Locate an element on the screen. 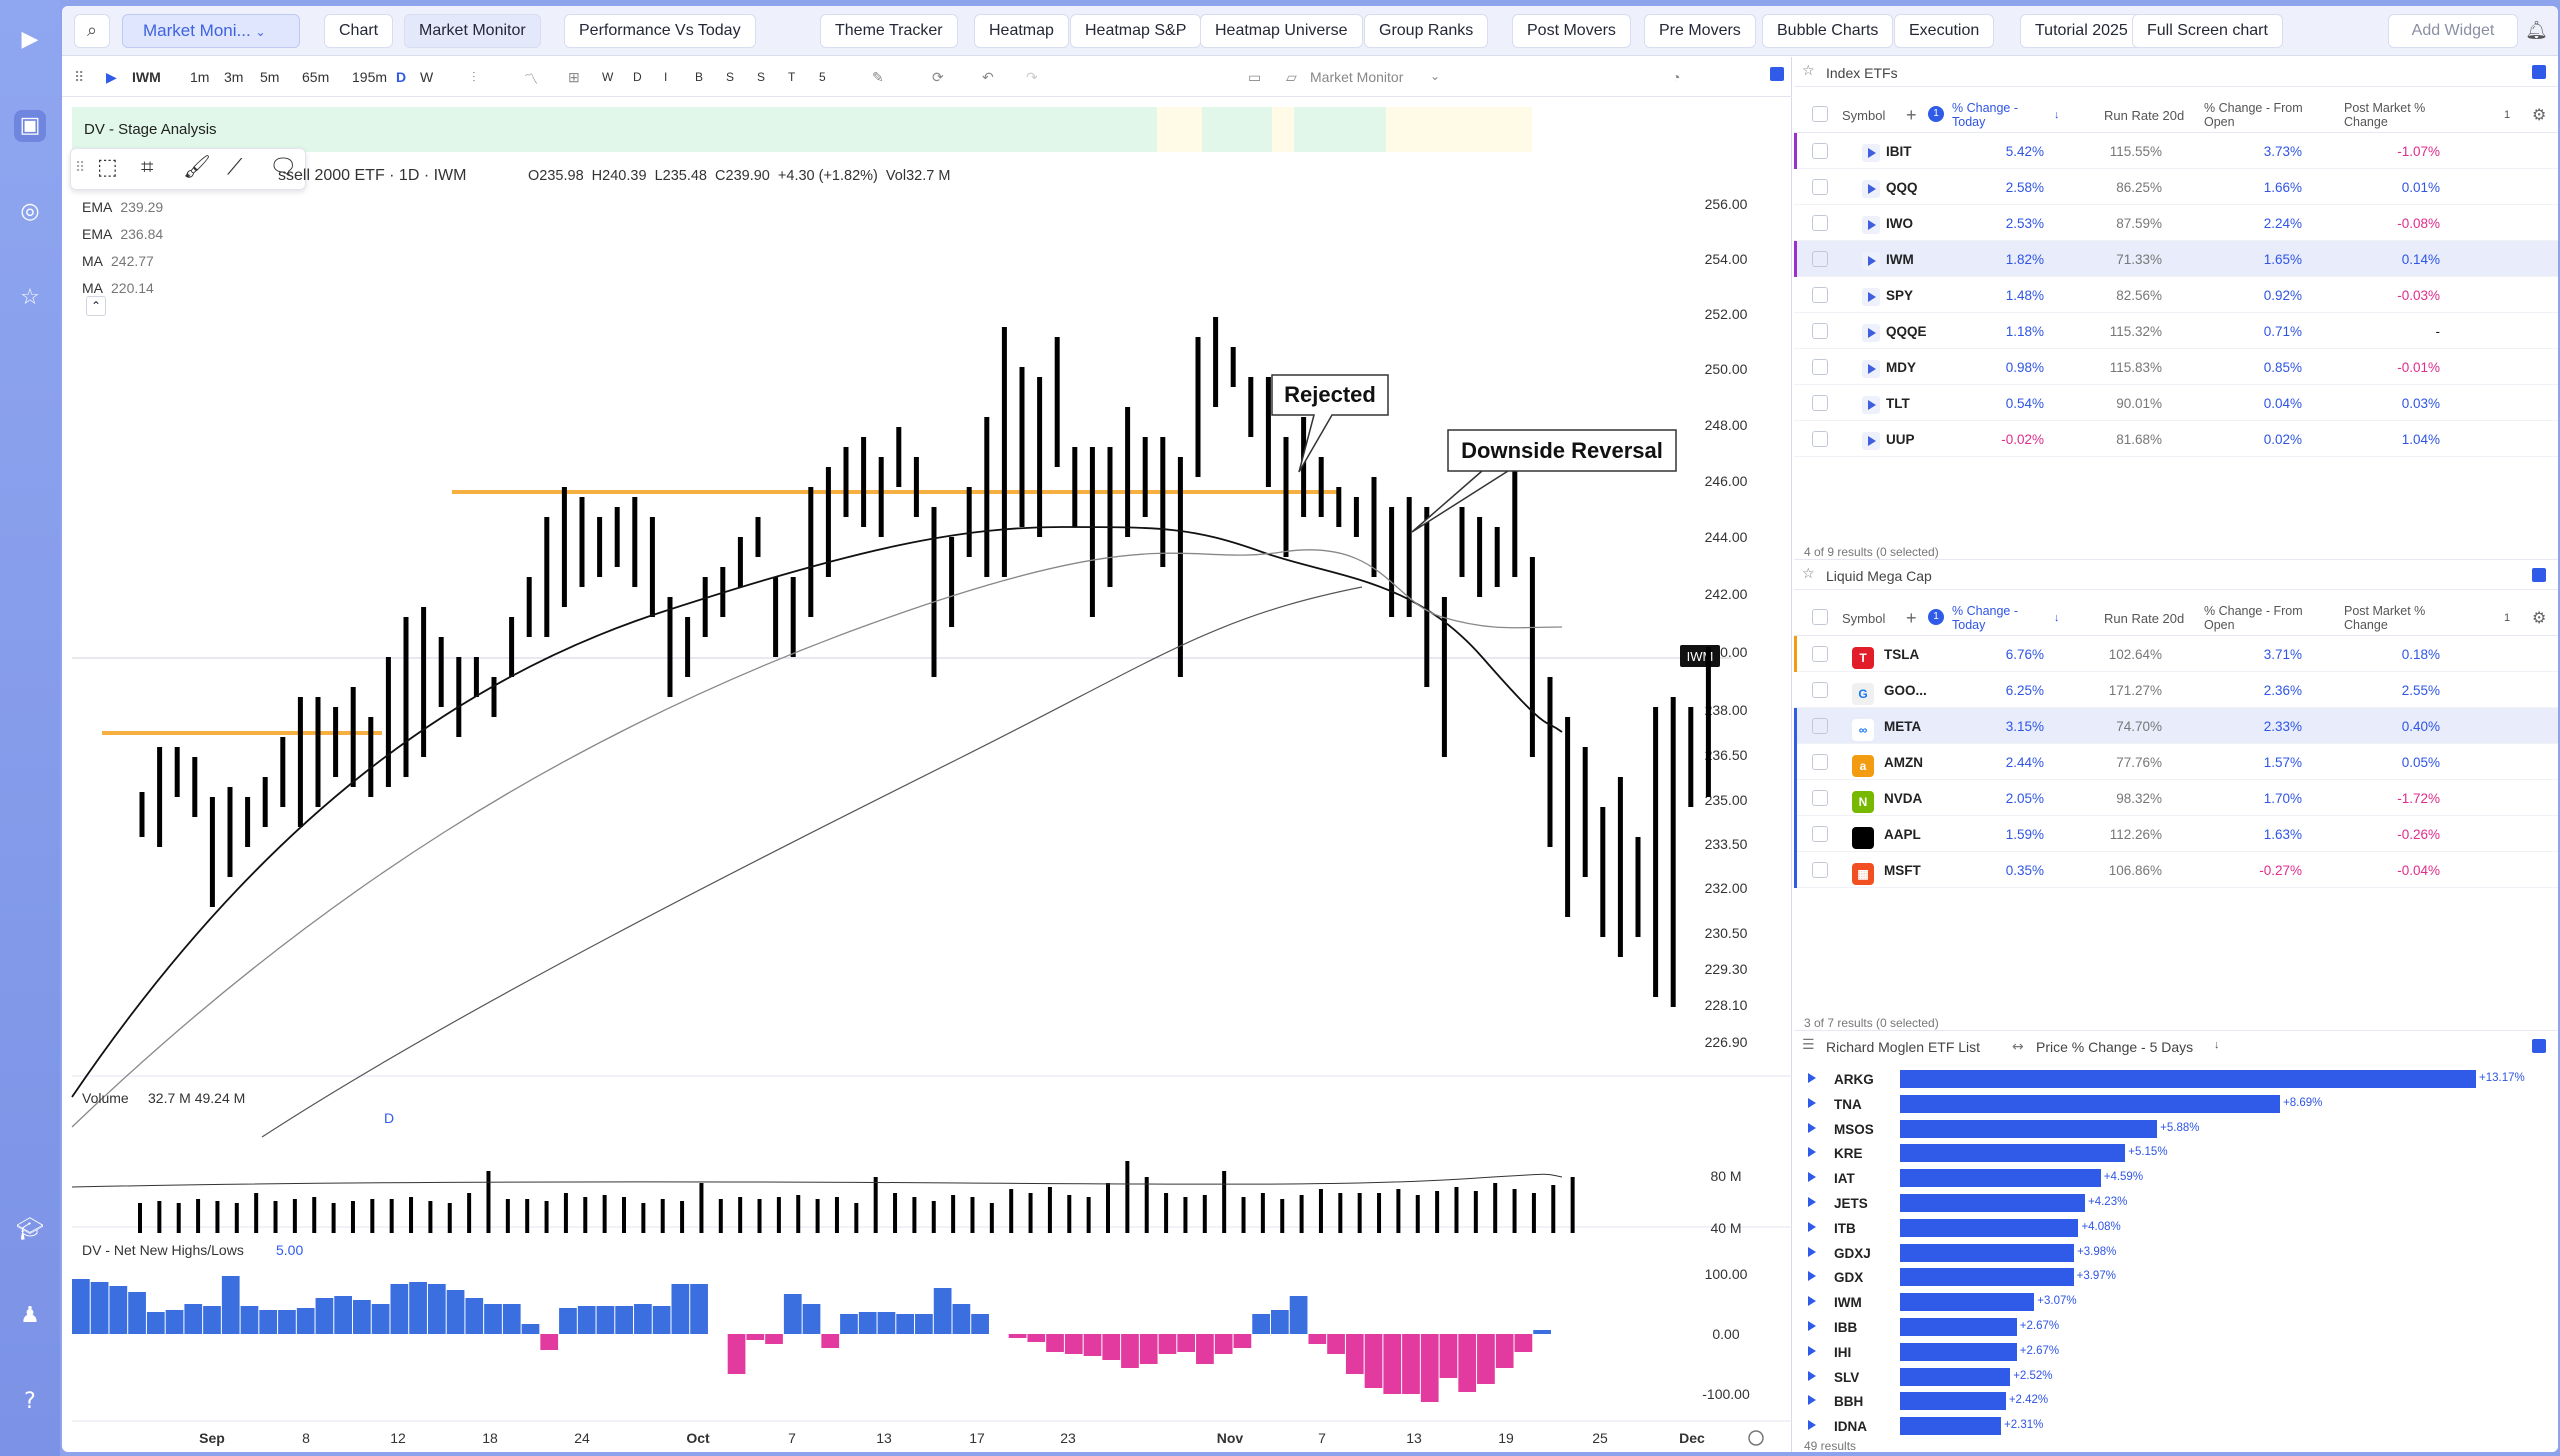 The width and height of the screenshot is (2560, 1456). tab-performance-vs-today: Performance Vs Today is located at coordinates (660, 31).